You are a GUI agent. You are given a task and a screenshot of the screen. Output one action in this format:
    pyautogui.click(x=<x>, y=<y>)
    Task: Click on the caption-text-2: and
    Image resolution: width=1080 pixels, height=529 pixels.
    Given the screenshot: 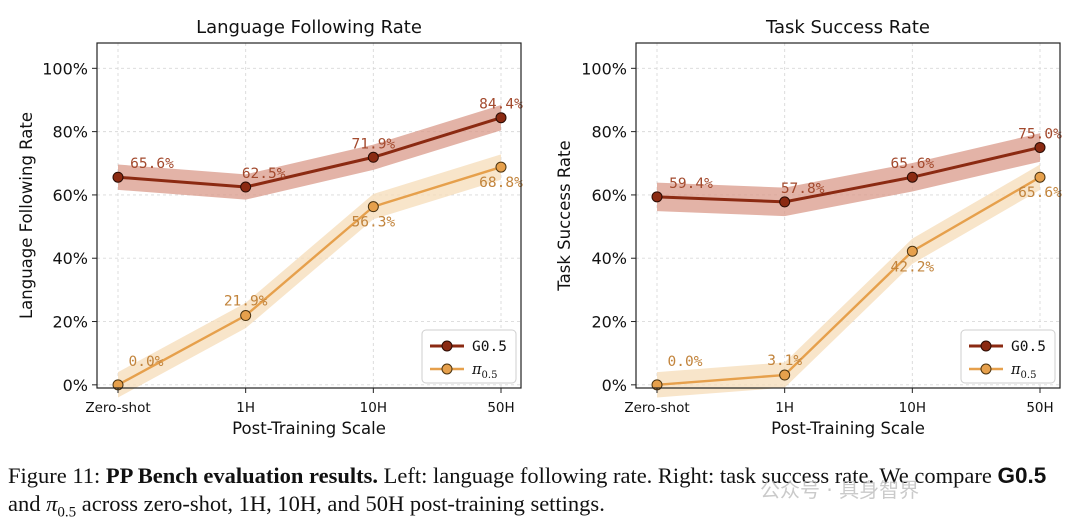 What is the action you would take?
    pyautogui.click(x=27, y=503)
    